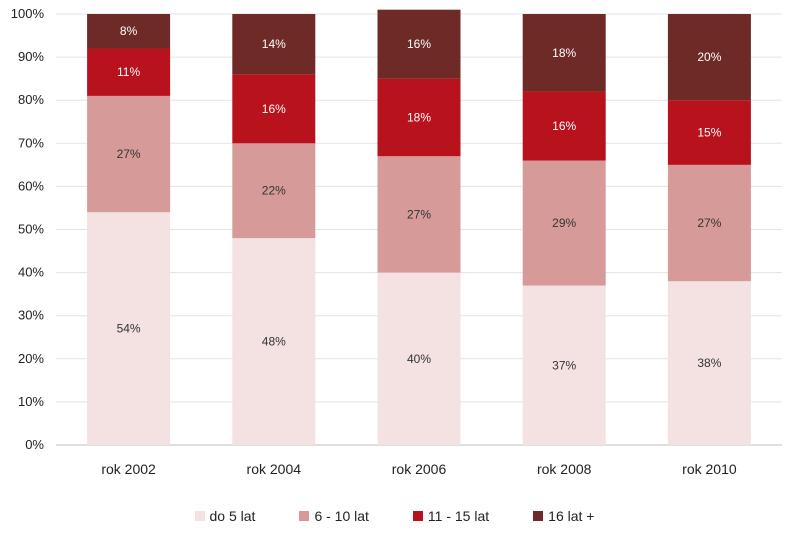 The width and height of the screenshot is (789, 534). What do you see at coordinates (31, 142) in the screenshot?
I see `y-tick-label: 70%` at bounding box center [31, 142].